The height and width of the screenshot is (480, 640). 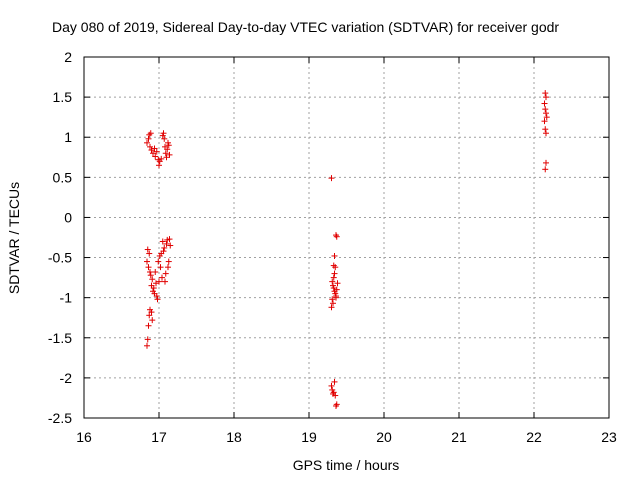 What do you see at coordinates (60, 338) in the screenshot?
I see `y-tick-label: -1.5` at bounding box center [60, 338].